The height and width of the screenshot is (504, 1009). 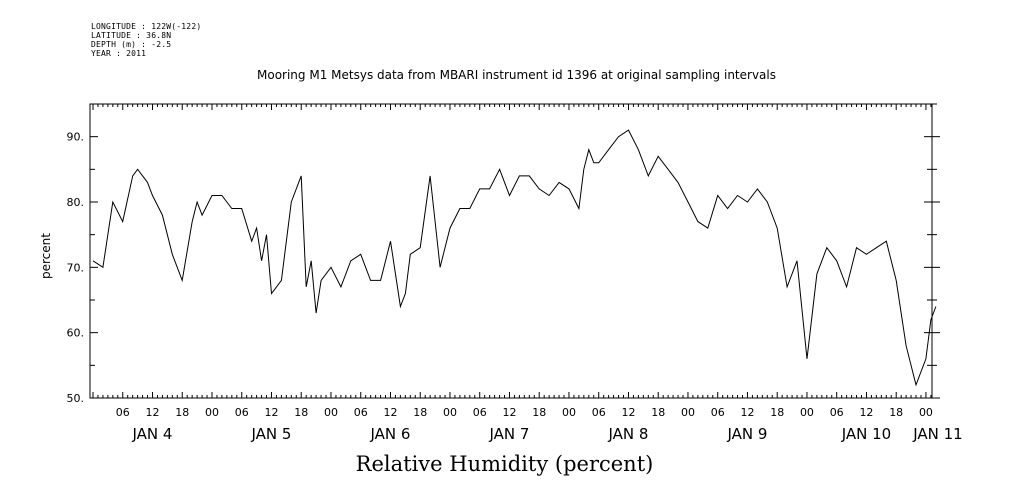 What do you see at coordinates (508, 434) in the screenshot?
I see `x-day-label: JAN 7` at bounding box center [508, 434].